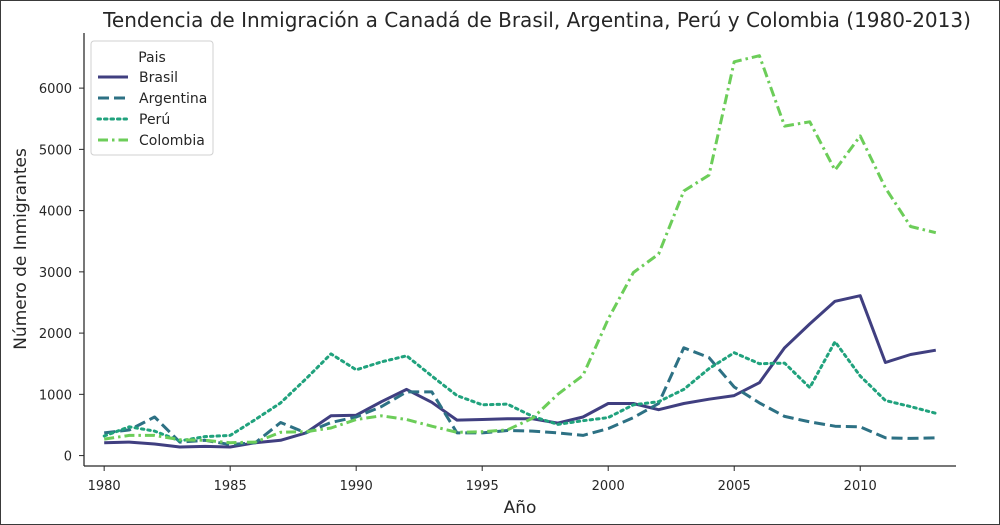 The width and height of the screenshot is (1000, 525). Describe the element at coordinates (172, 141) in the screenshot. I see `legend-label: Colombia` at that location.